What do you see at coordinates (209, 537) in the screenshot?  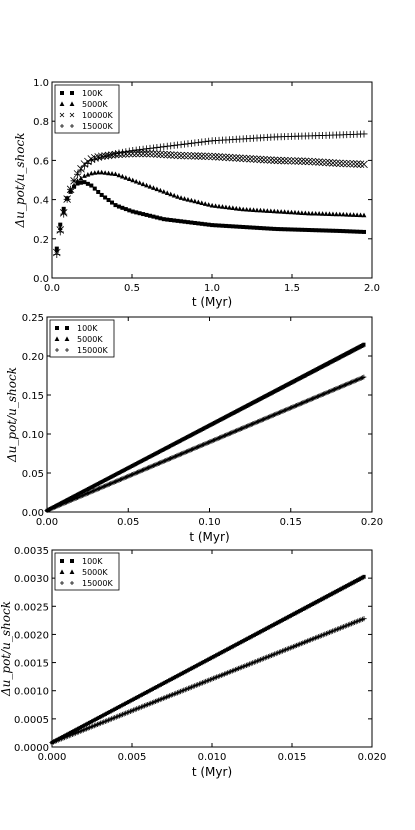 I see `x-axis-label: t (Myr)` at bounding box center [209, 537].